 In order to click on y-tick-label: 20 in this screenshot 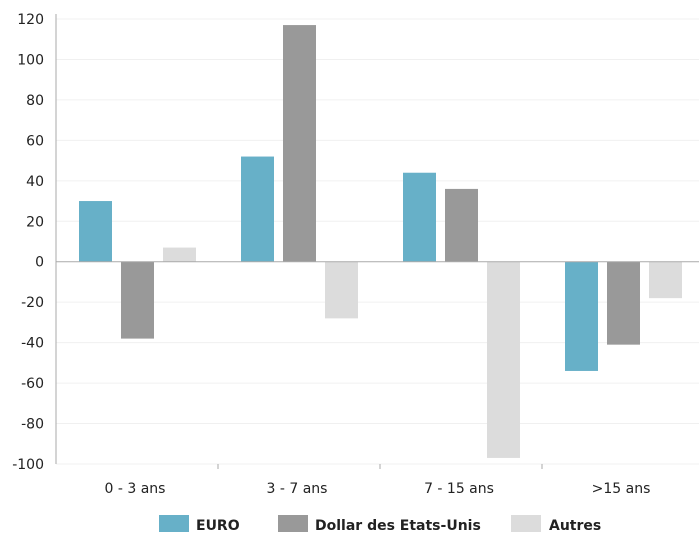, I will do `click(35, 222)`.